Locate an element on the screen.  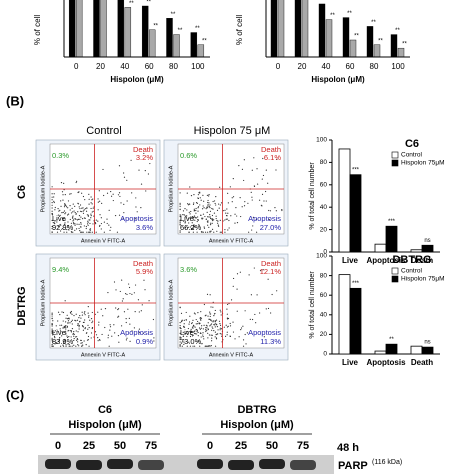
x-axis-label: Hispolon (μM) is located at coordinates (137, 79).